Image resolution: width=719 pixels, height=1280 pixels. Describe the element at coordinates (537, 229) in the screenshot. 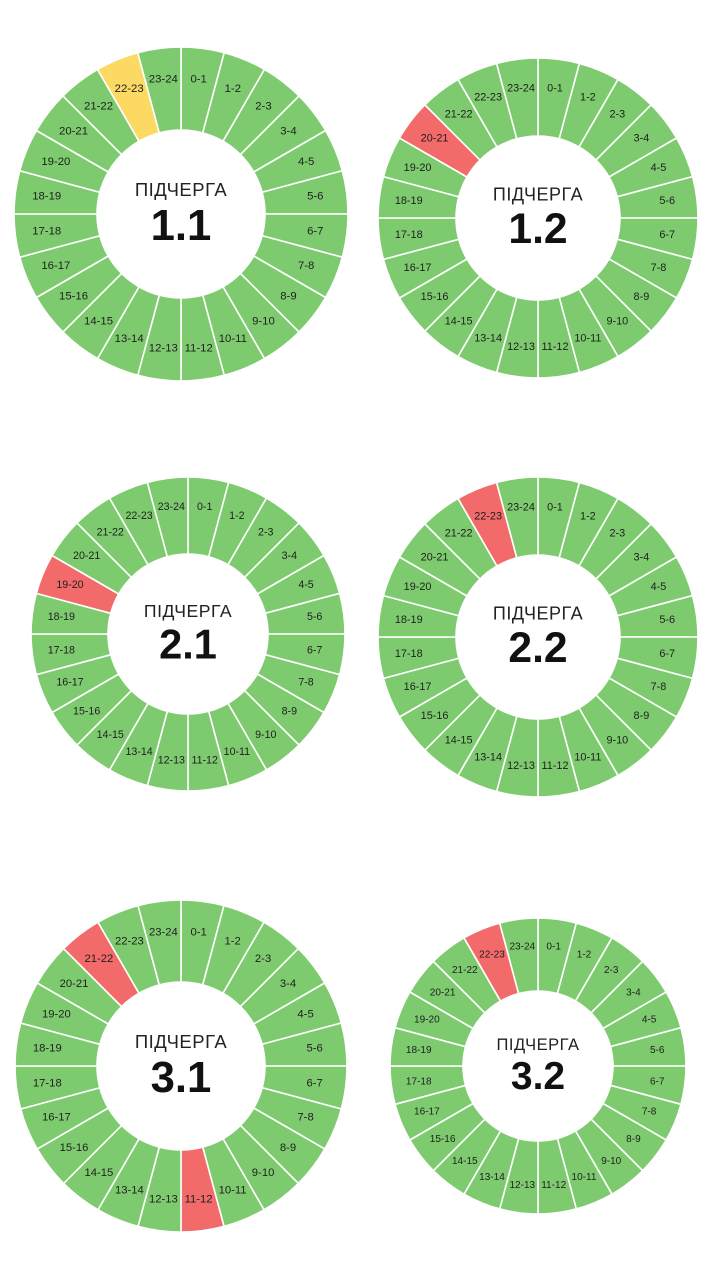

I see `wheel-title: 1.2` at that location.